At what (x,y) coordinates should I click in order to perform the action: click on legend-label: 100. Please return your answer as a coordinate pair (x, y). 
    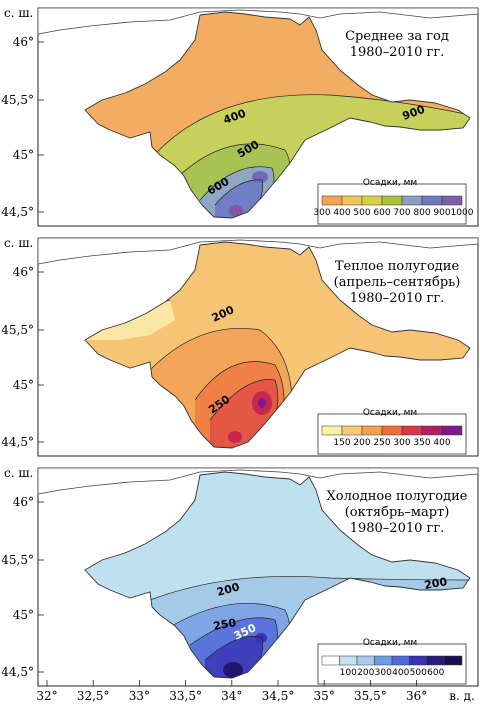
    Looking at the image, I should click on (348, 673).